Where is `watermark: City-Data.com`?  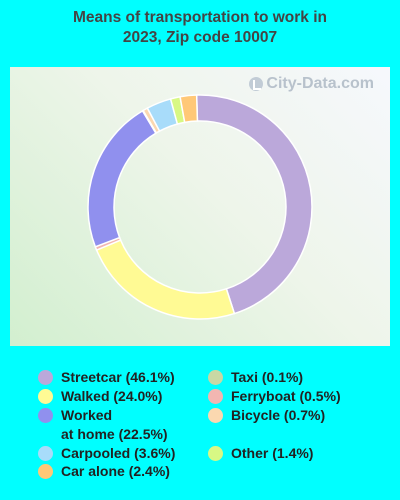 watermark: City-Data.com is located at coordinates (311, 84).